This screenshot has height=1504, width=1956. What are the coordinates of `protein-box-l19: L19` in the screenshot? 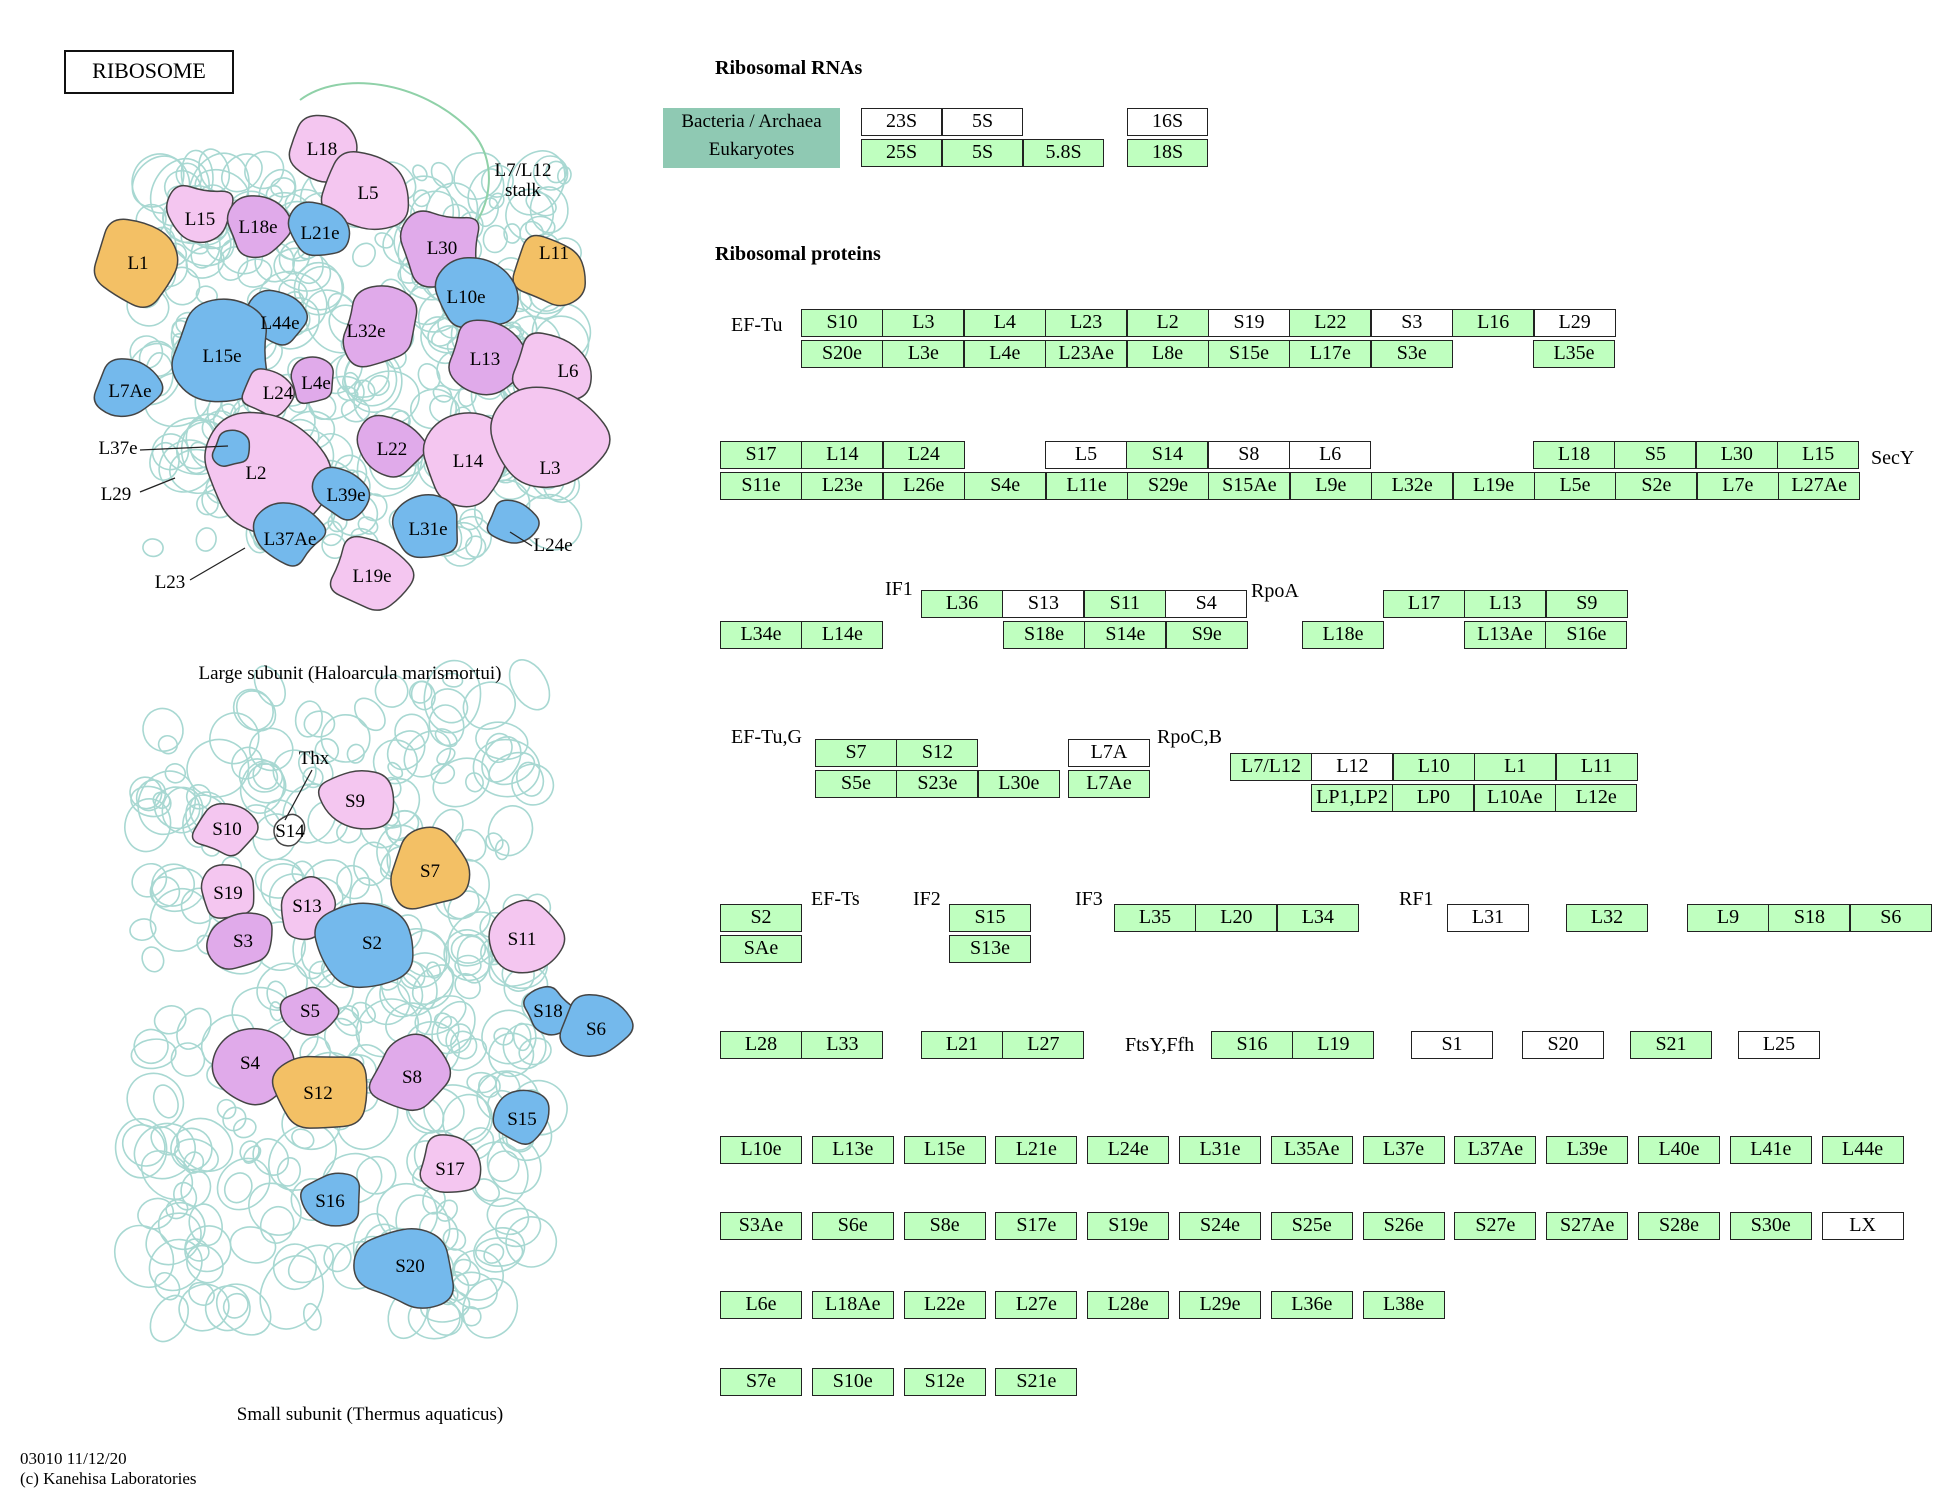 It's located at (1333, 1045).